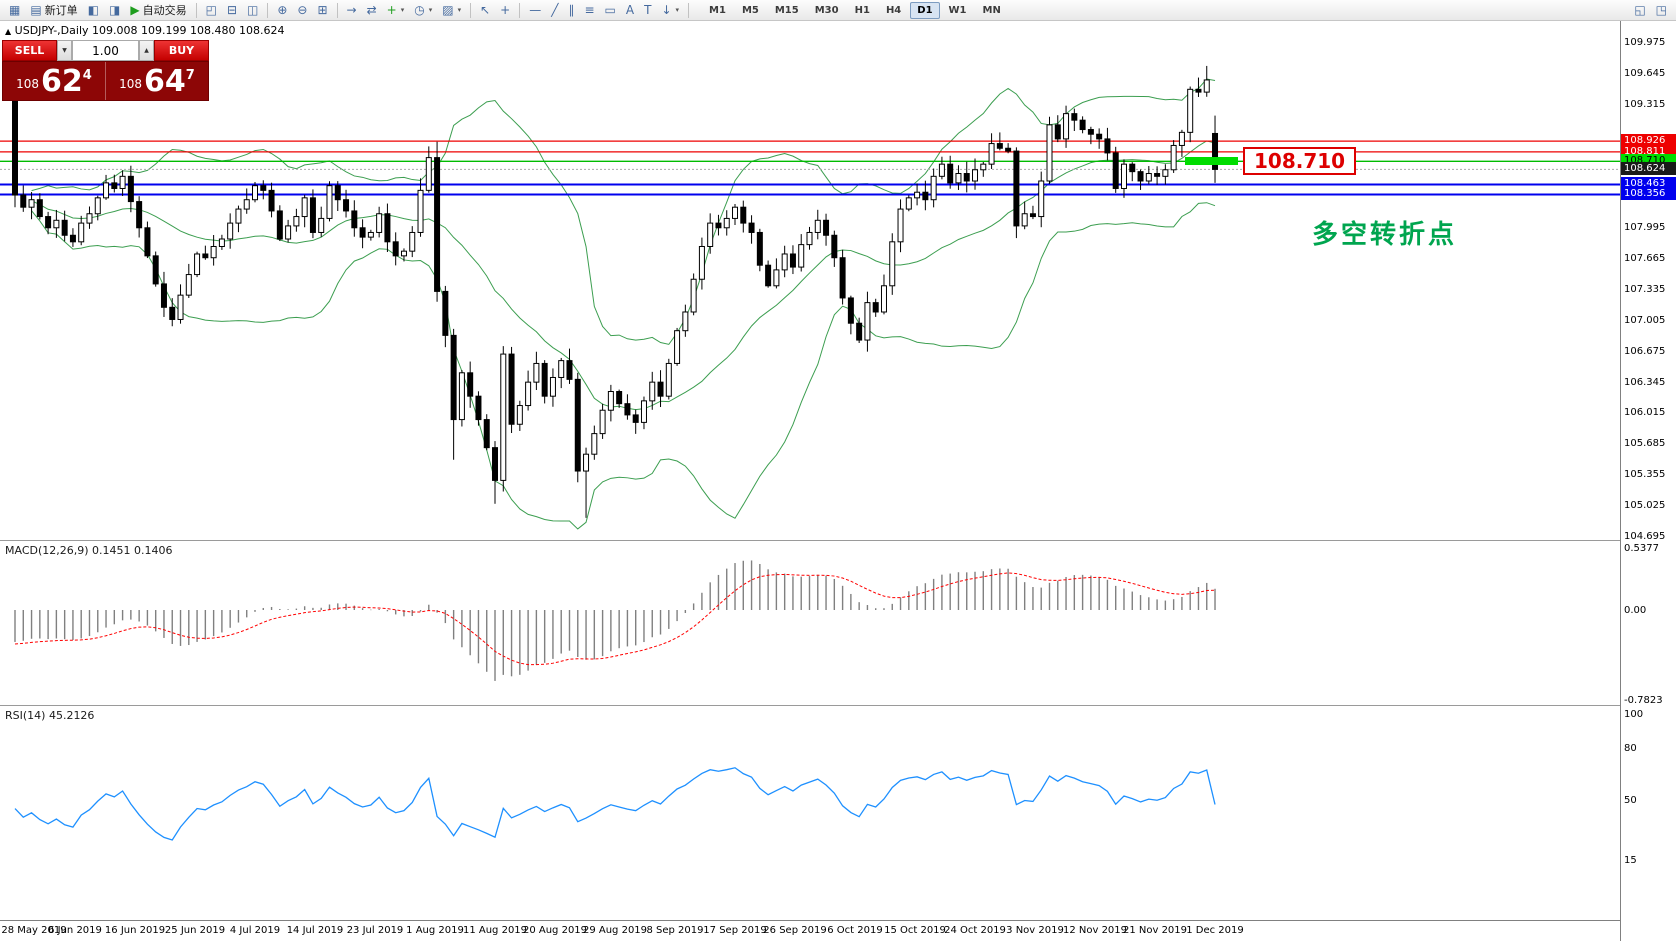 The height and width of the screenshot is (941, 1676). Describe the element at coordinates (826, 10) in the screenshot. I see `timeframe-m30: M30` at that location.